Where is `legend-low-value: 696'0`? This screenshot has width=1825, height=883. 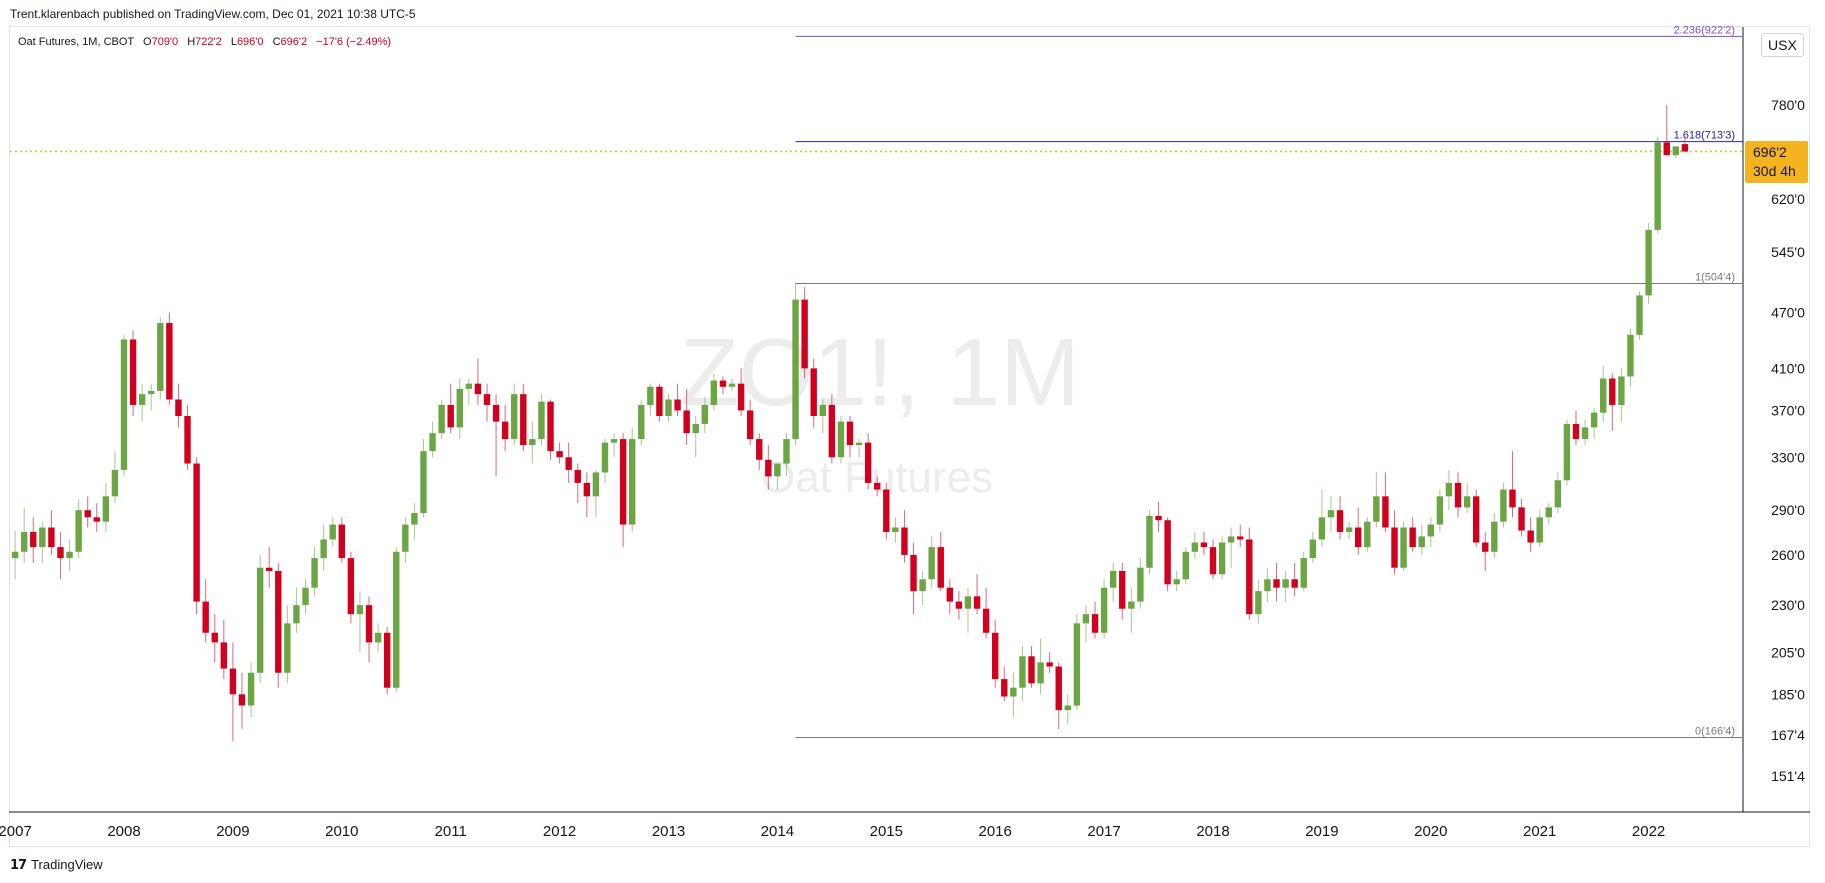
legend-low-value: 696'0 is located at coordinates (250, 42).